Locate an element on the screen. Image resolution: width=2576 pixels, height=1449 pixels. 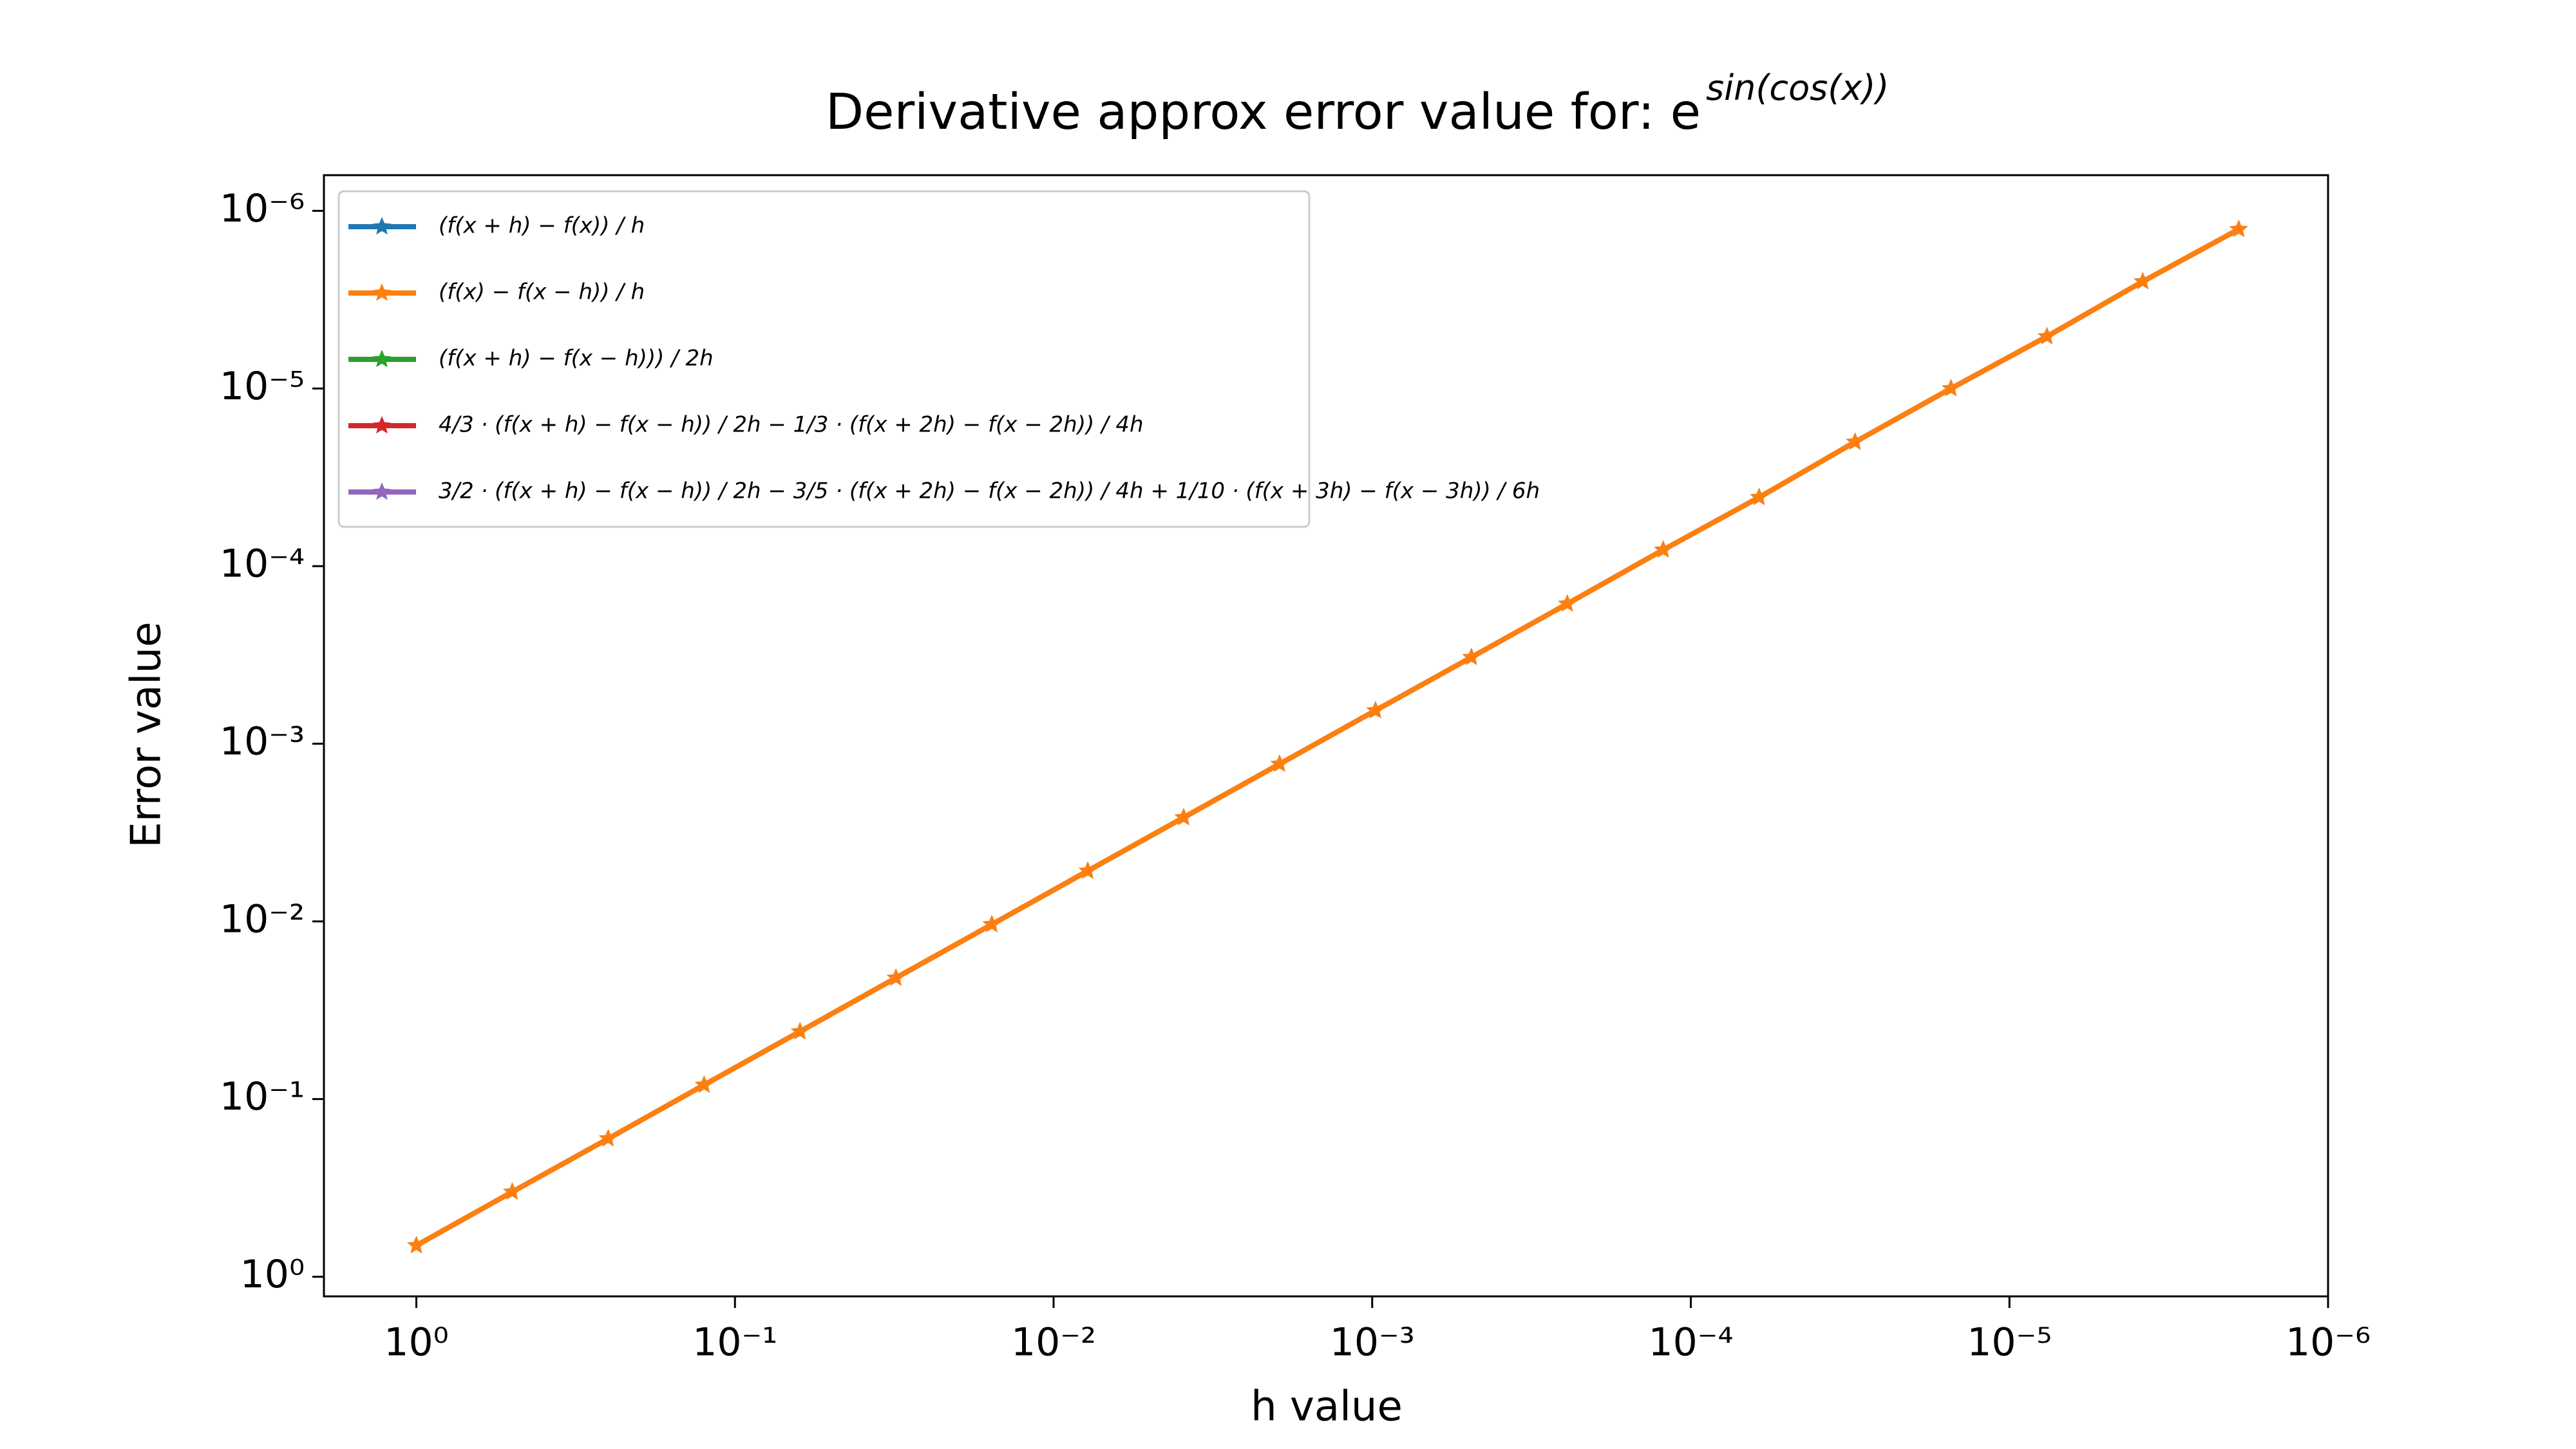
x-tick-label: 10⁻³ is located at coordinates (1372, 1343).